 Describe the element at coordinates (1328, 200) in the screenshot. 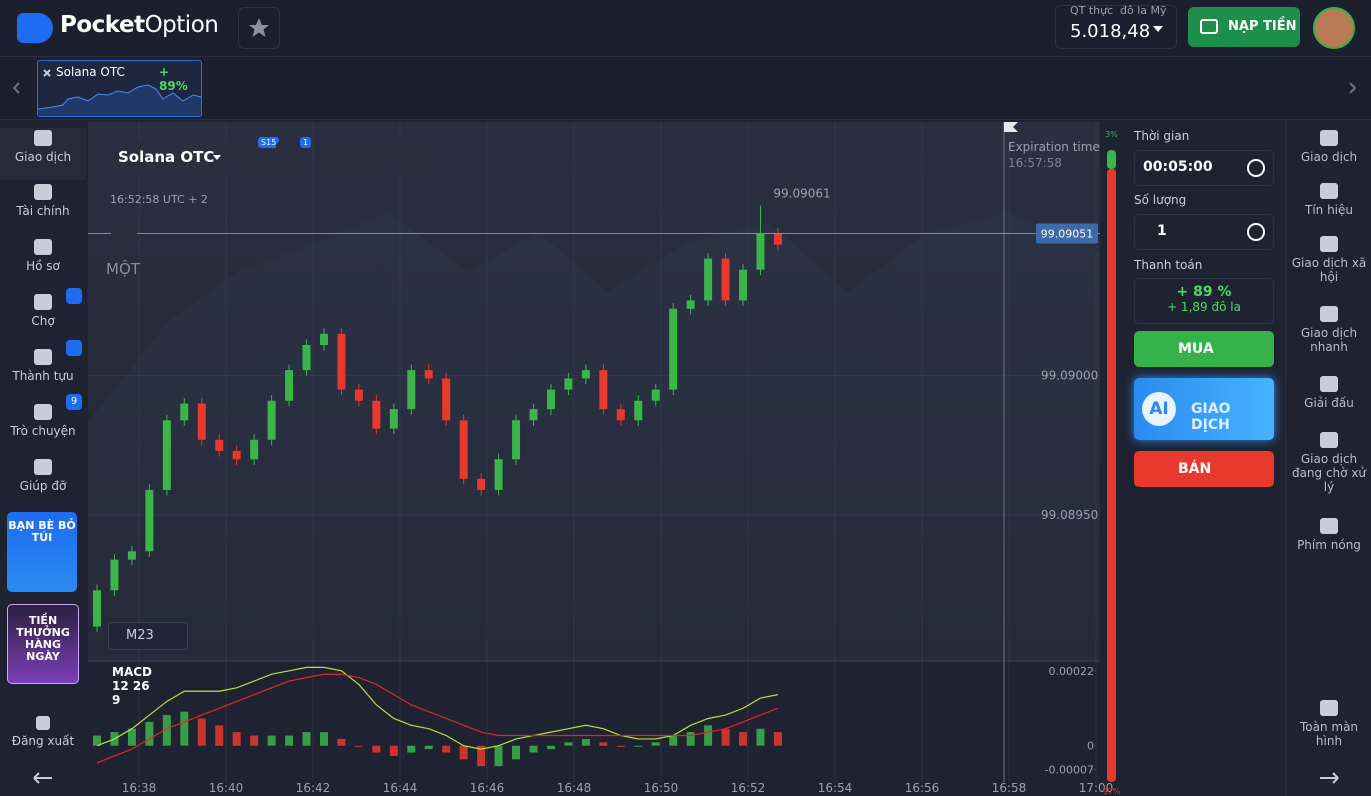

I see `rnav-signals: Tín hiệu` at that location.